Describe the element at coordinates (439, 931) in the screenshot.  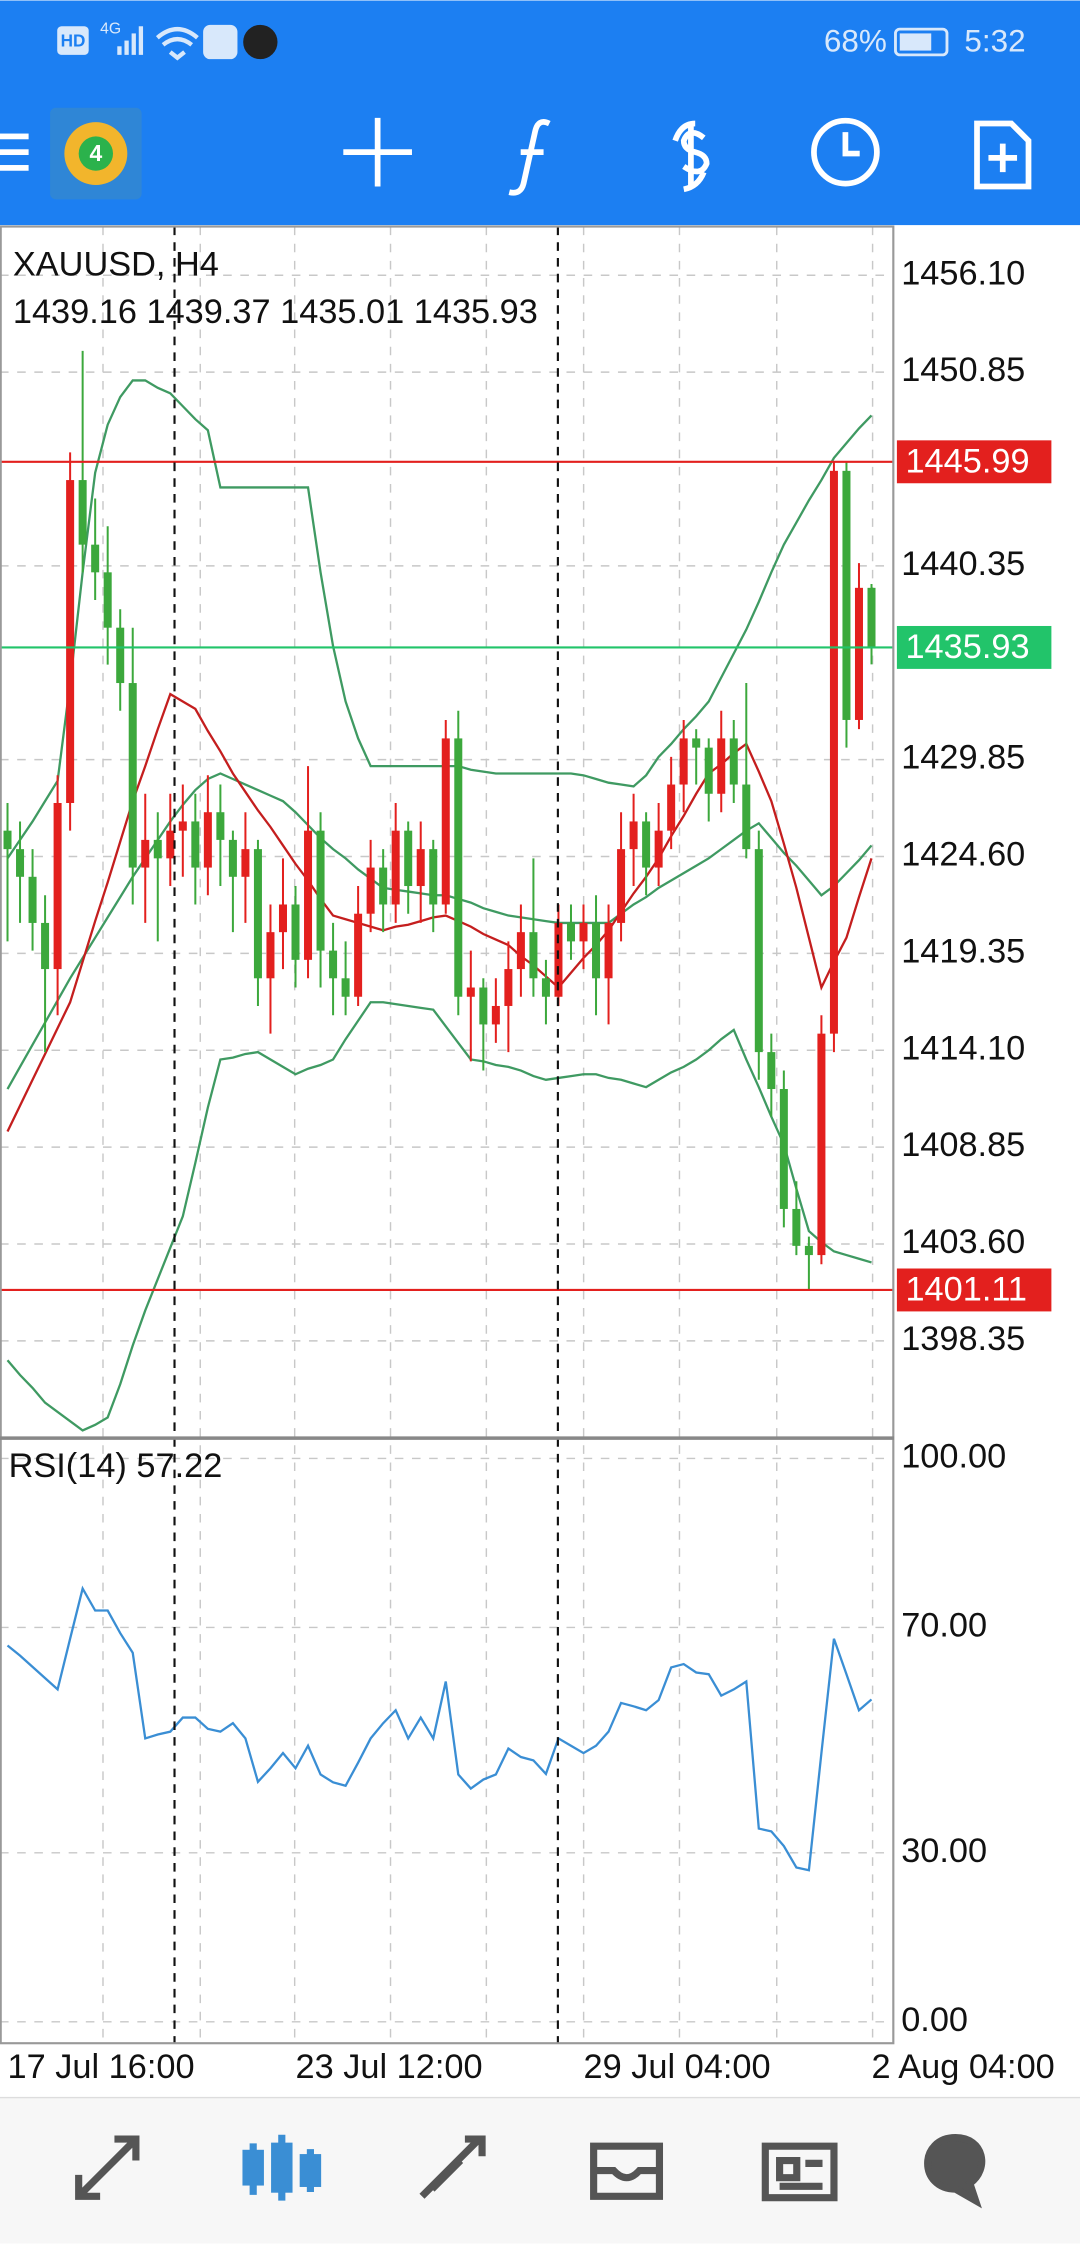
I see `indicator-line` at that location.